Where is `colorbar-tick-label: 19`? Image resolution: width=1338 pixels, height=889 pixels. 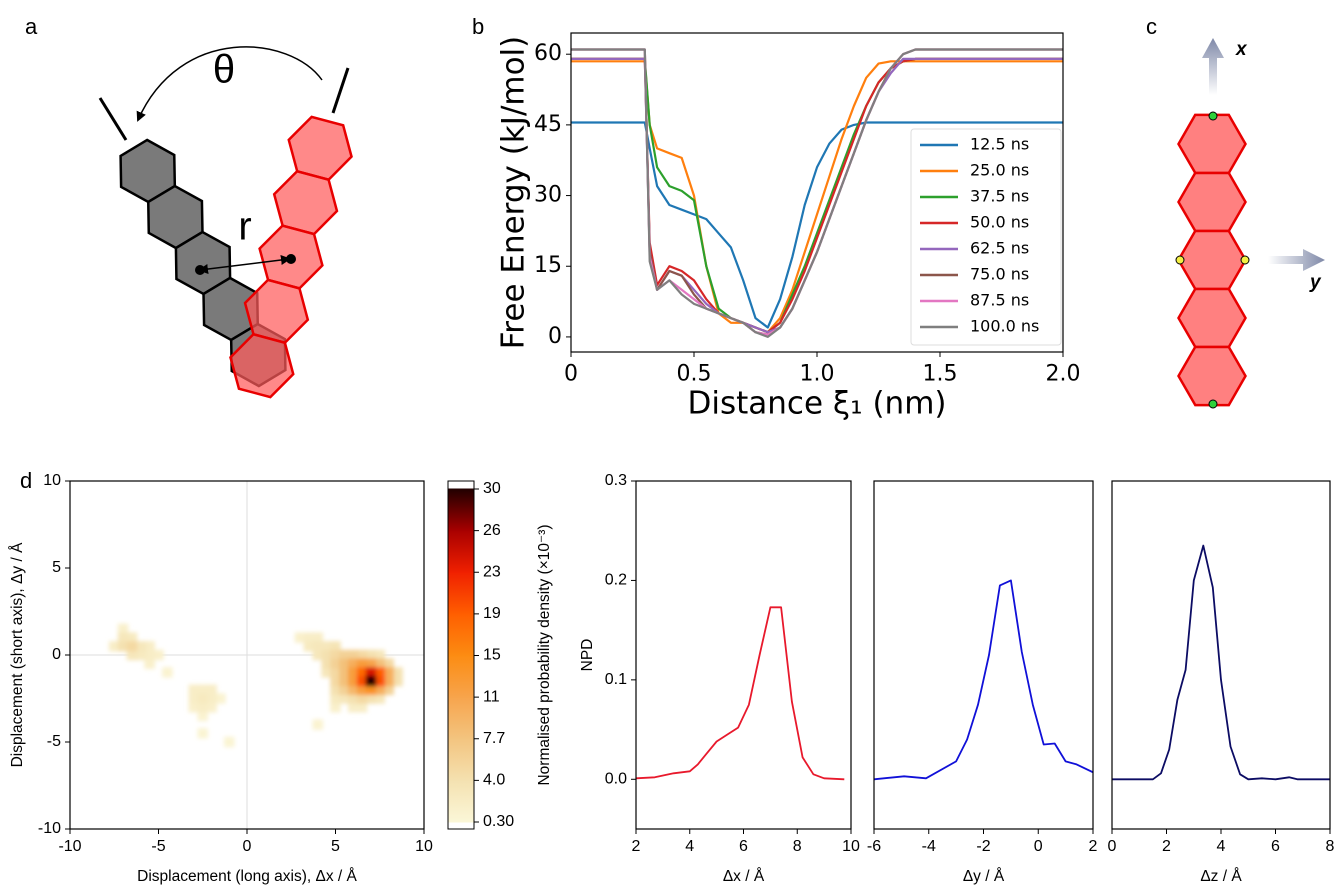 colorbar-tick-label: 19 is located at coordinates (492, 613).